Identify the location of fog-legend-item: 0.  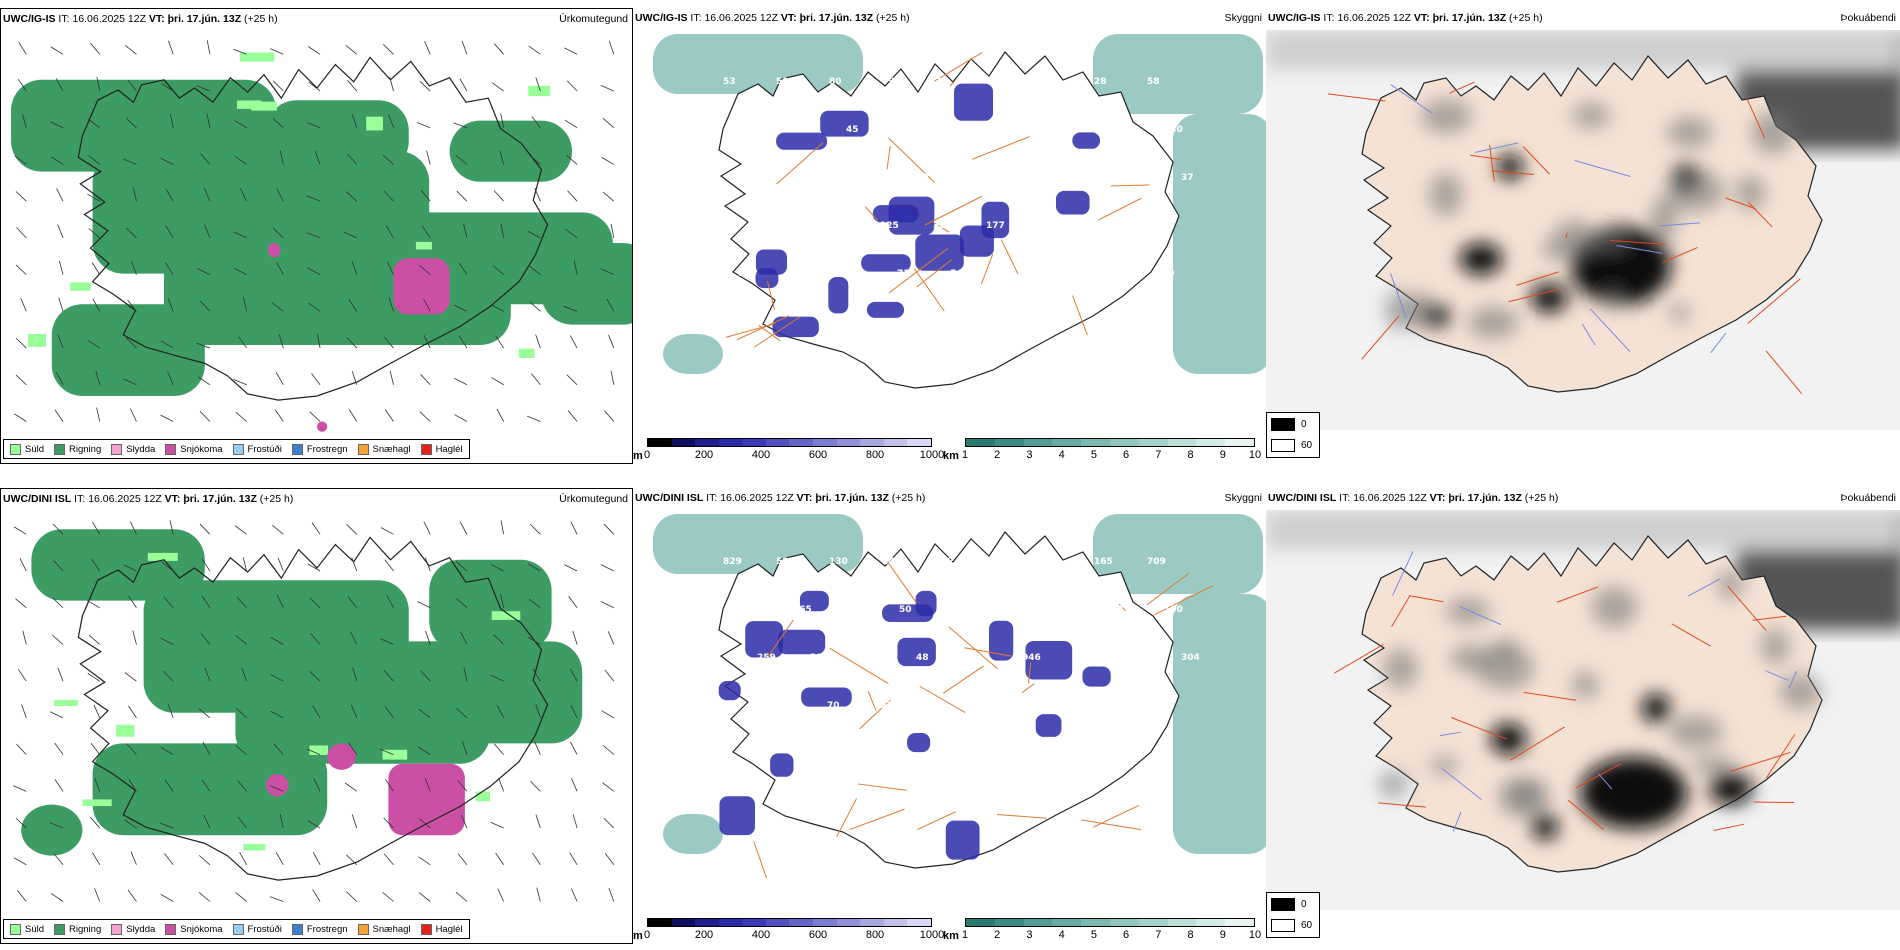
(1289, 904).